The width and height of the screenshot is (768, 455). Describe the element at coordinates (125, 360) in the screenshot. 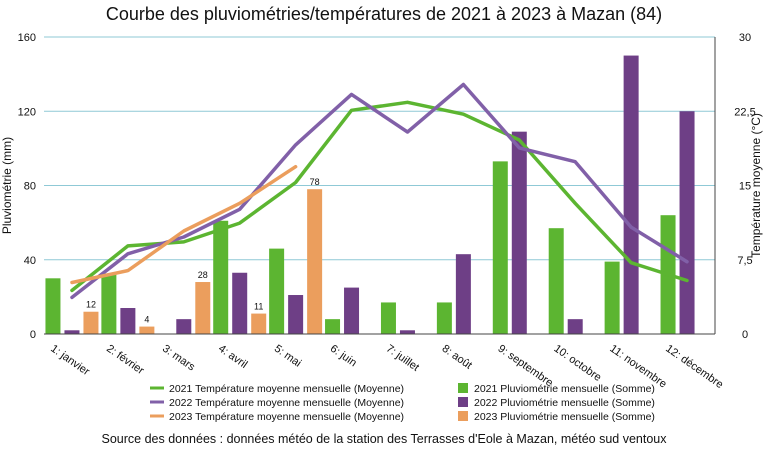

I see `x-tick-label: 2: février` at that location.